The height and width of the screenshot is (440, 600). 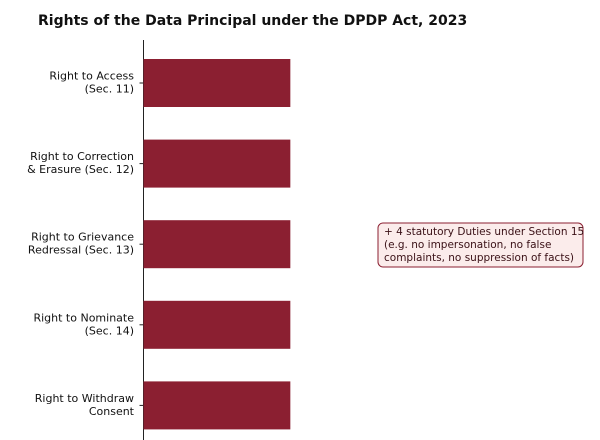 I want to click on y-tick-label: Right to Nominate (Sec. 14), so click(x=83, y=324).